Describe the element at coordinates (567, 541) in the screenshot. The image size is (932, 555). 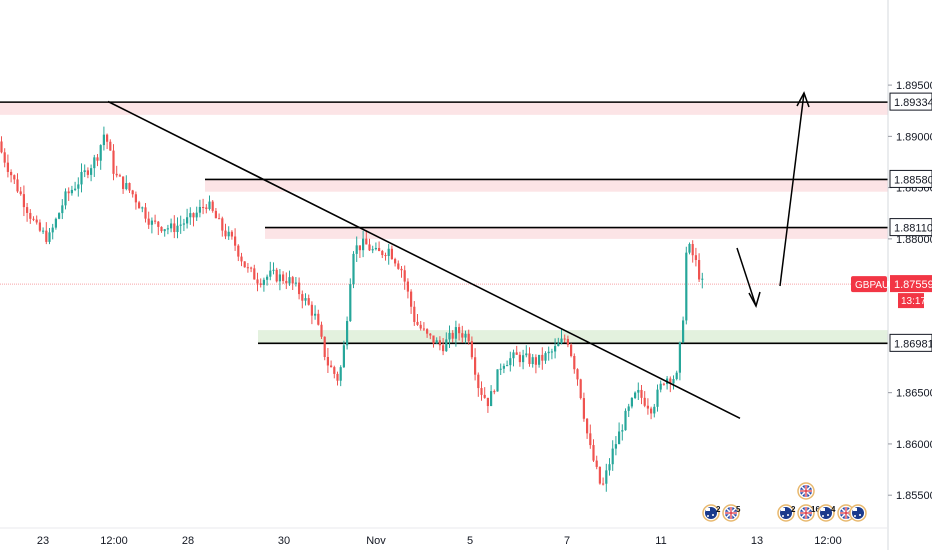
I see `x-tick-label: 7` at that location.